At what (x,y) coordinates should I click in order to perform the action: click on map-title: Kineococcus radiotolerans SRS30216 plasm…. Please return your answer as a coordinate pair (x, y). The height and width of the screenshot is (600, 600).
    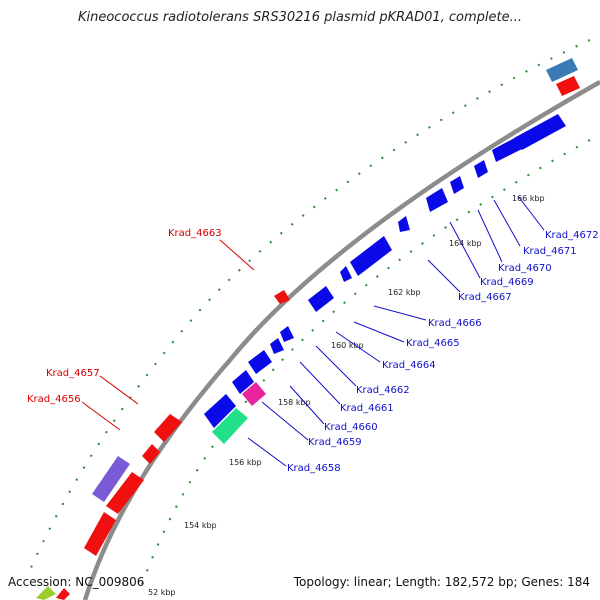
    Looking at the image, I should click on (300, 17).